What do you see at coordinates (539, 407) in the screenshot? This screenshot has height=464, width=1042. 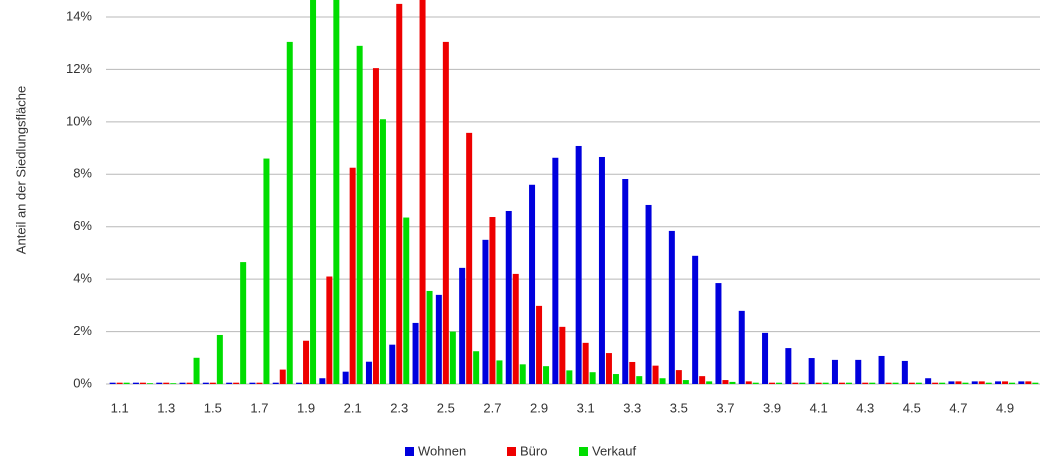 I see `x-tick-label: 2.9` at bounding box center [539, 407].